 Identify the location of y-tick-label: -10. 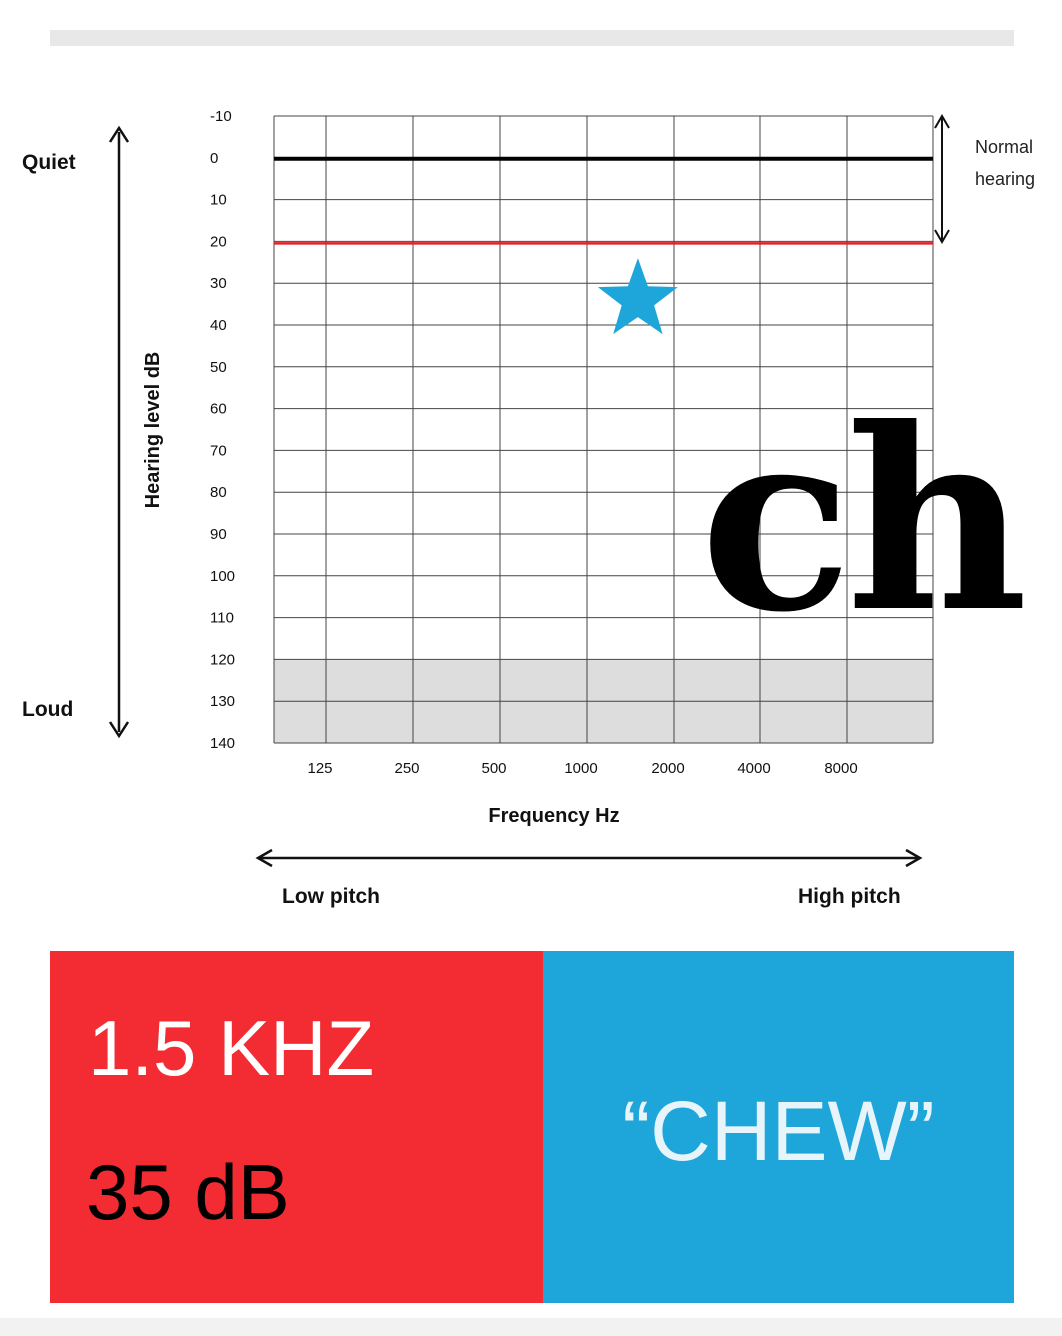
(221, 116).